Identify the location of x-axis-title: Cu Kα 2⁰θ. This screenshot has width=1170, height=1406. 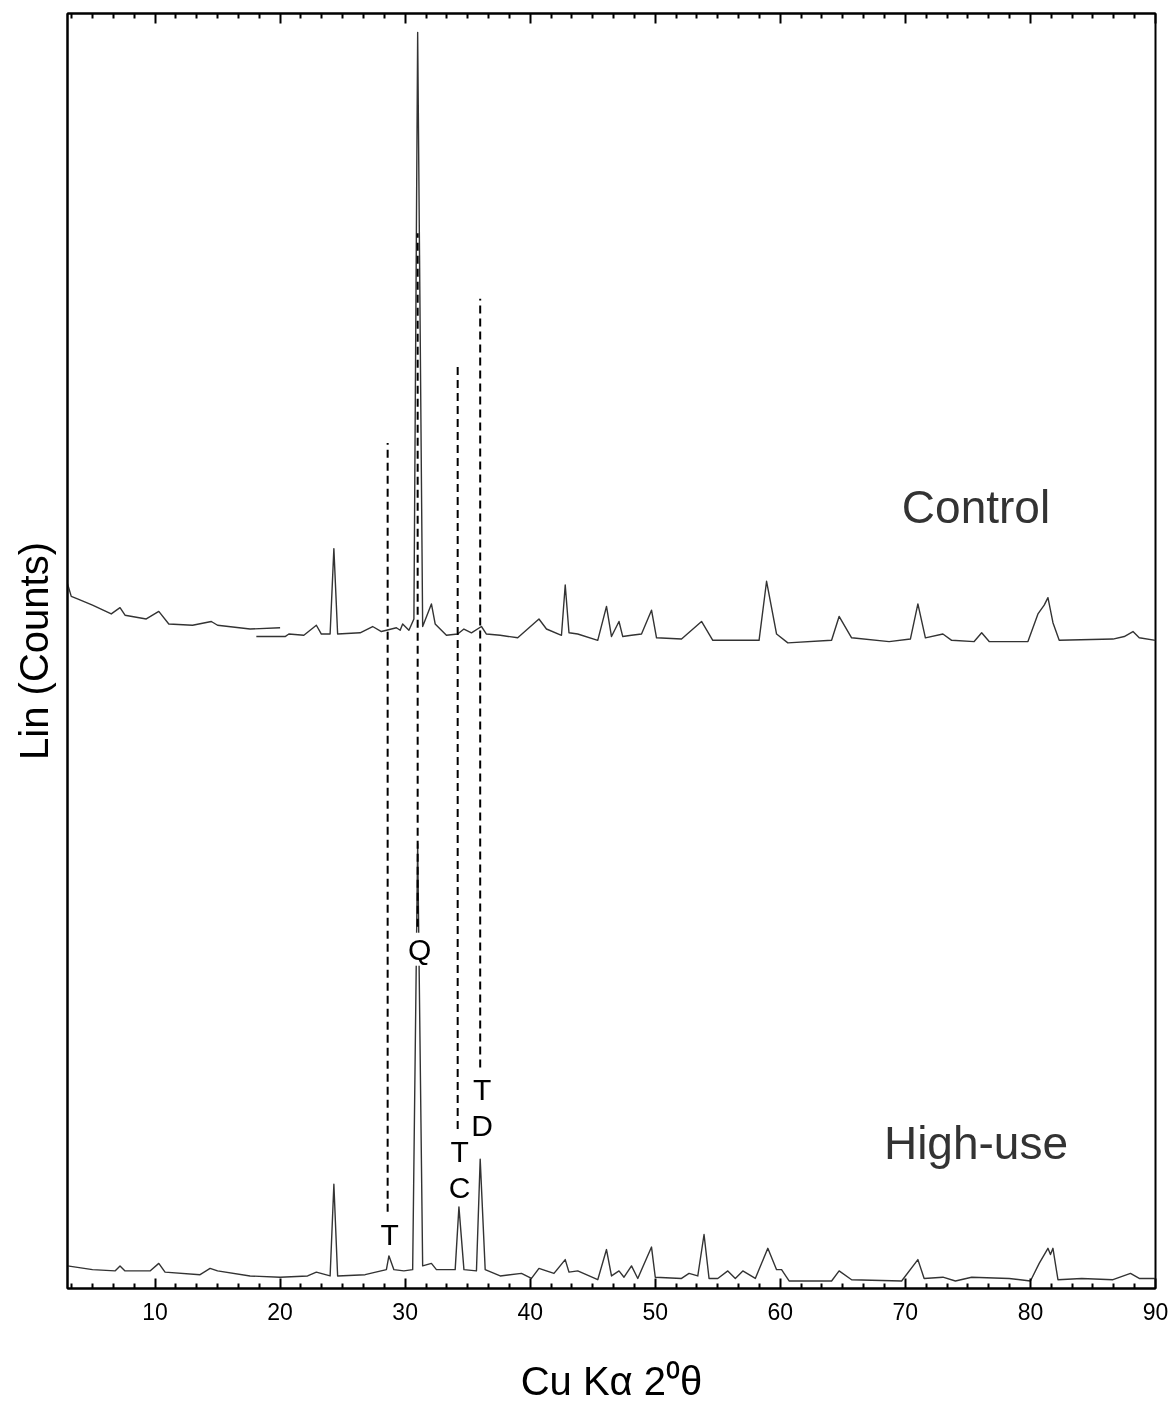
(611, 1380).